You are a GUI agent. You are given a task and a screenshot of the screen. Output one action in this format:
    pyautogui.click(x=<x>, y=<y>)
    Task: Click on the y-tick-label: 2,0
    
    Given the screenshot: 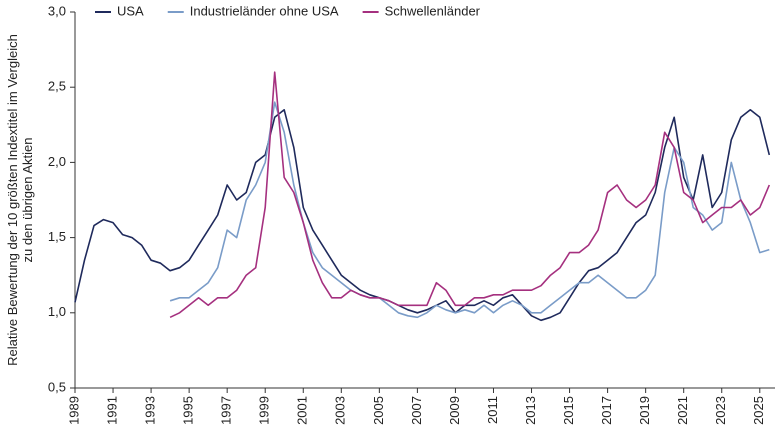 What is the action you would take?
    pyautogui.click(x=57, y=161)
    